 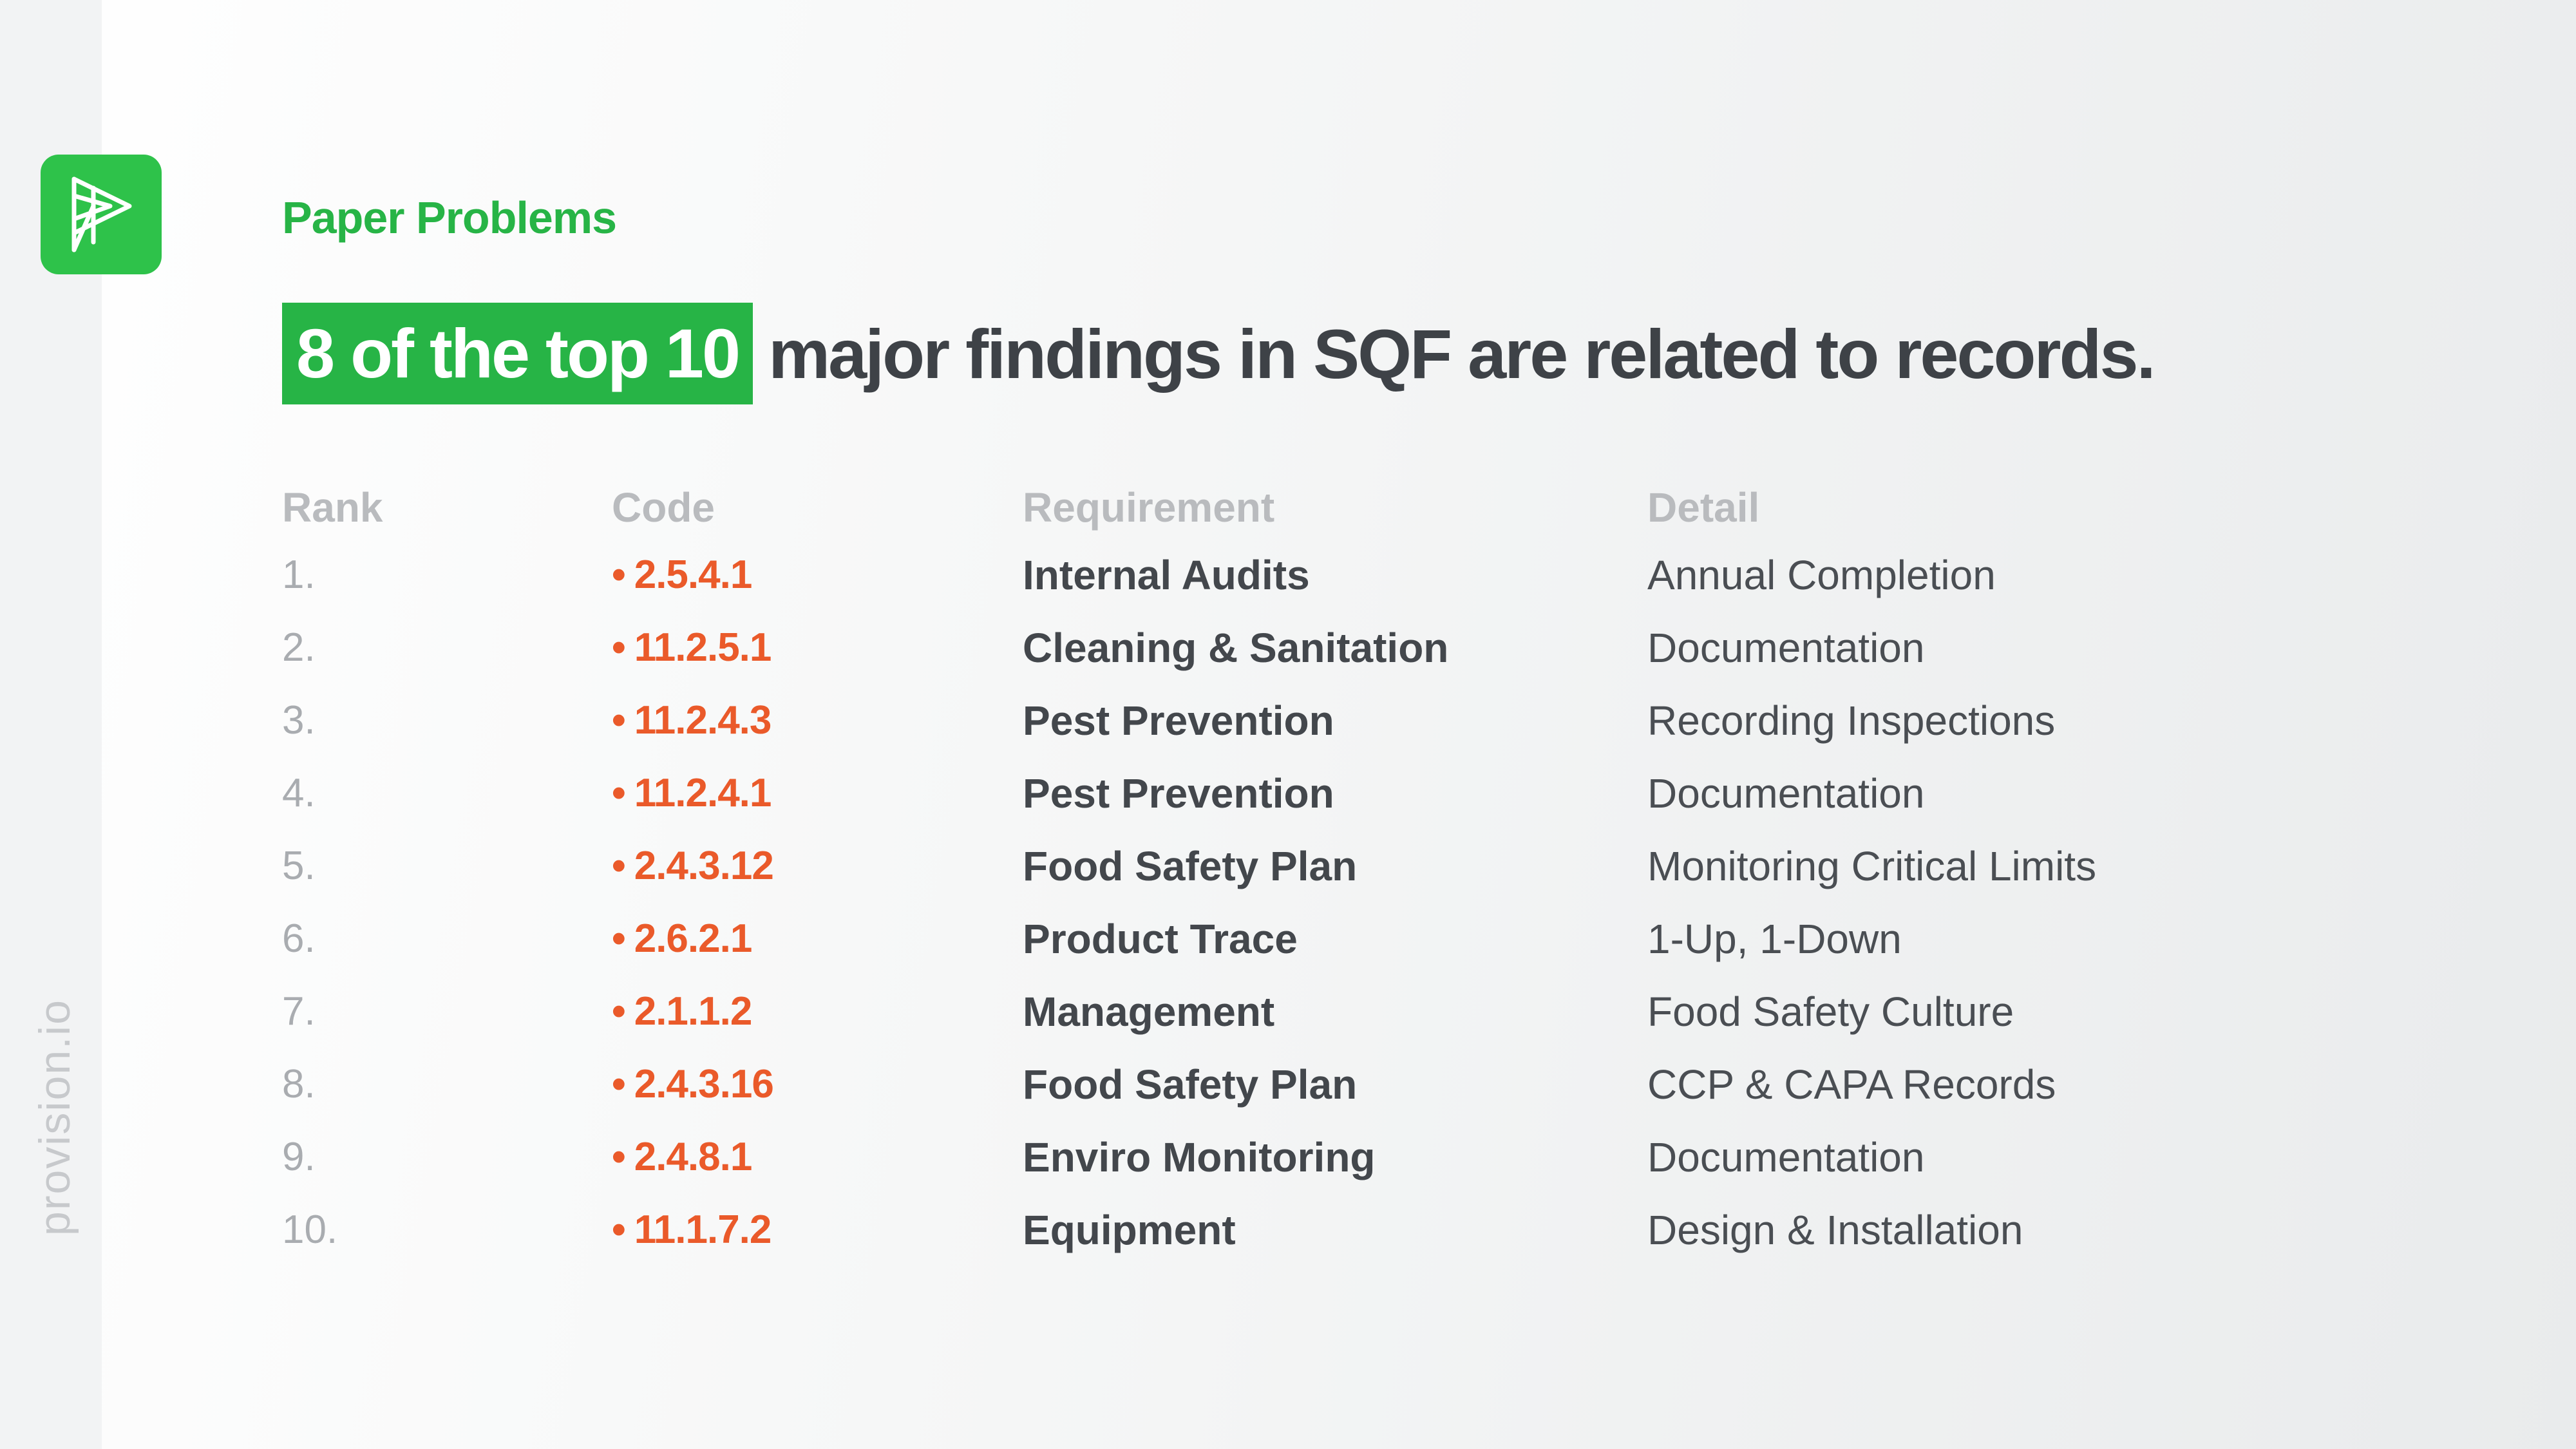 I want to click on header-code: Code, so click(x=663, y=508).